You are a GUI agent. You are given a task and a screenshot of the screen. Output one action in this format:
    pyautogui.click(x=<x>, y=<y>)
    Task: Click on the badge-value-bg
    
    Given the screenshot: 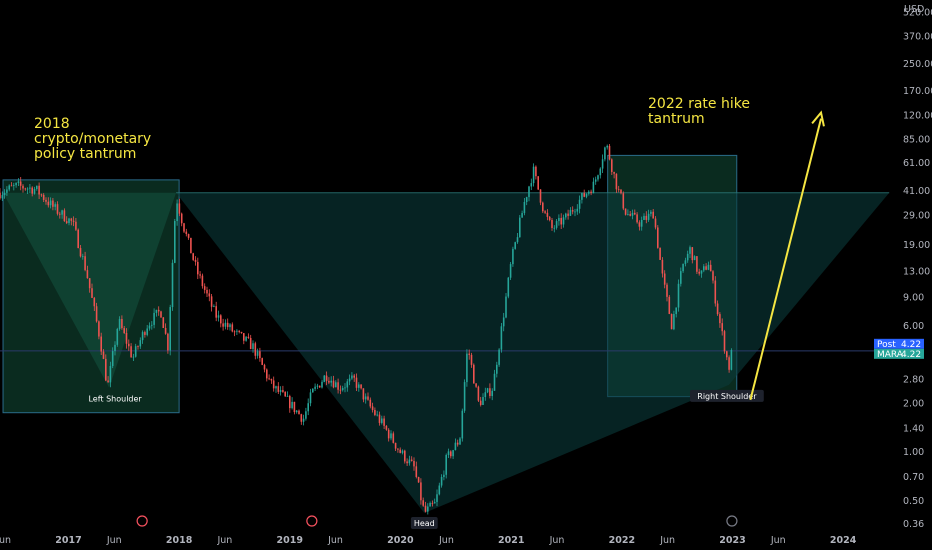 What is the action you would take?
    pyautogui.click(x=911, y=353)
    